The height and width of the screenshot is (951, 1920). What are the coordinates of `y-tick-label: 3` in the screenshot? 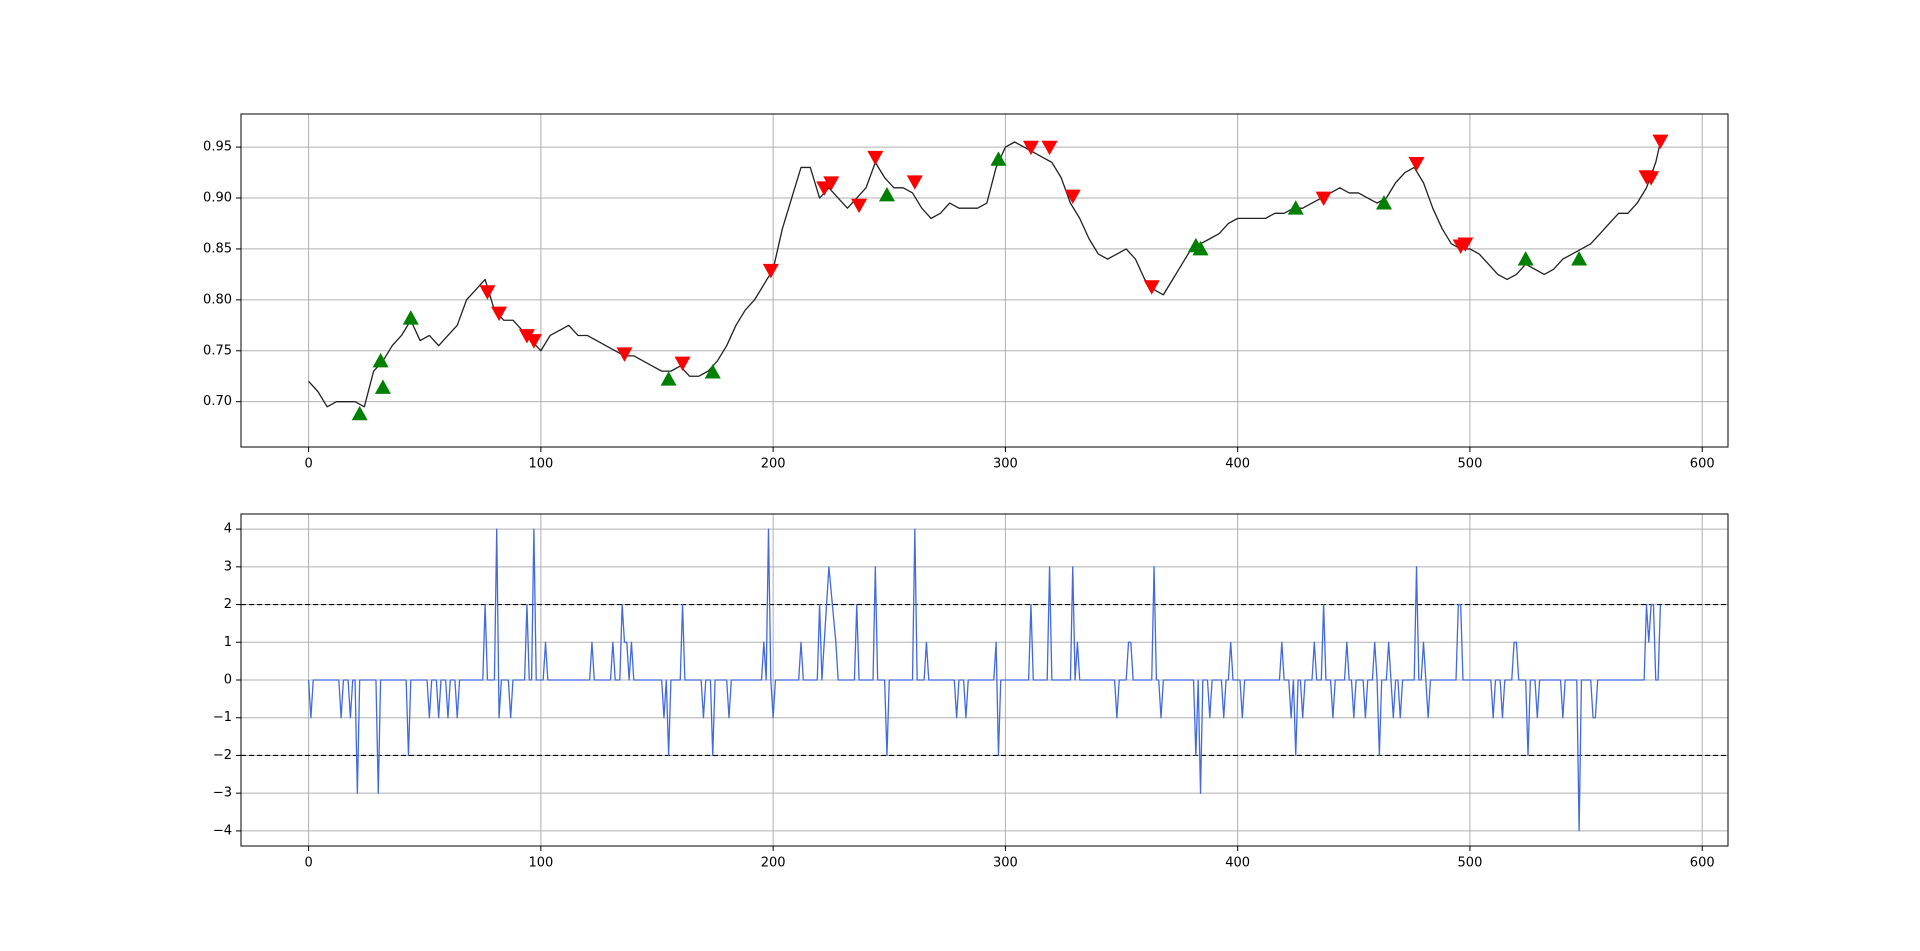 It's located at (228, 566).